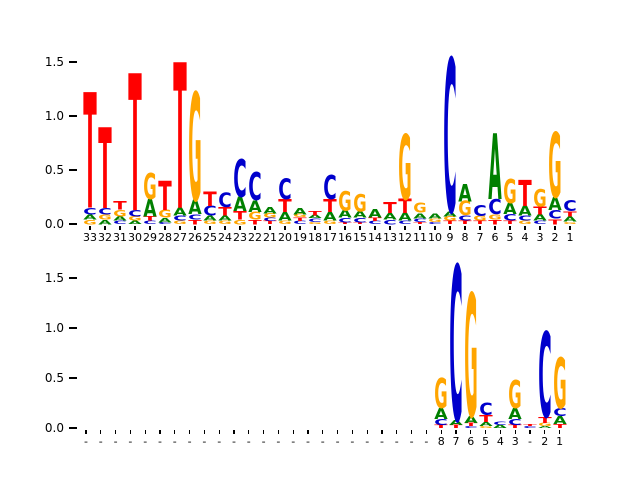  What do you see at coordinates (150, 237) in the screenshot?
I see `x-tick-label: 29` at bounding box center [150, 237].